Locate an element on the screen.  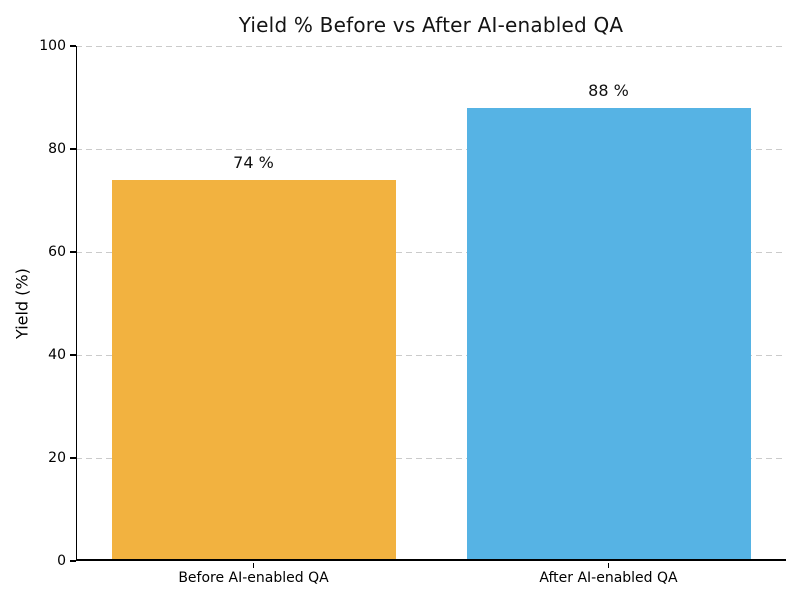
bar-value-label: 88 % is located at coordinates (608, 90).